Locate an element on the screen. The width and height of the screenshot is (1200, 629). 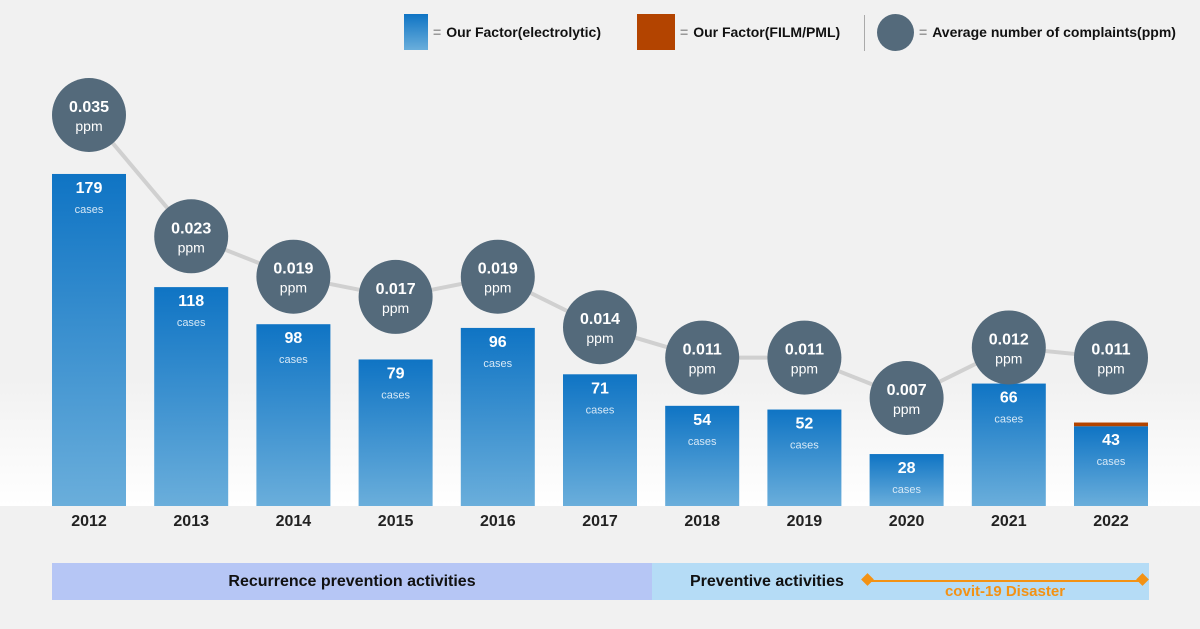
x-tick-label: 2013 is located at coordinates (191, 521).